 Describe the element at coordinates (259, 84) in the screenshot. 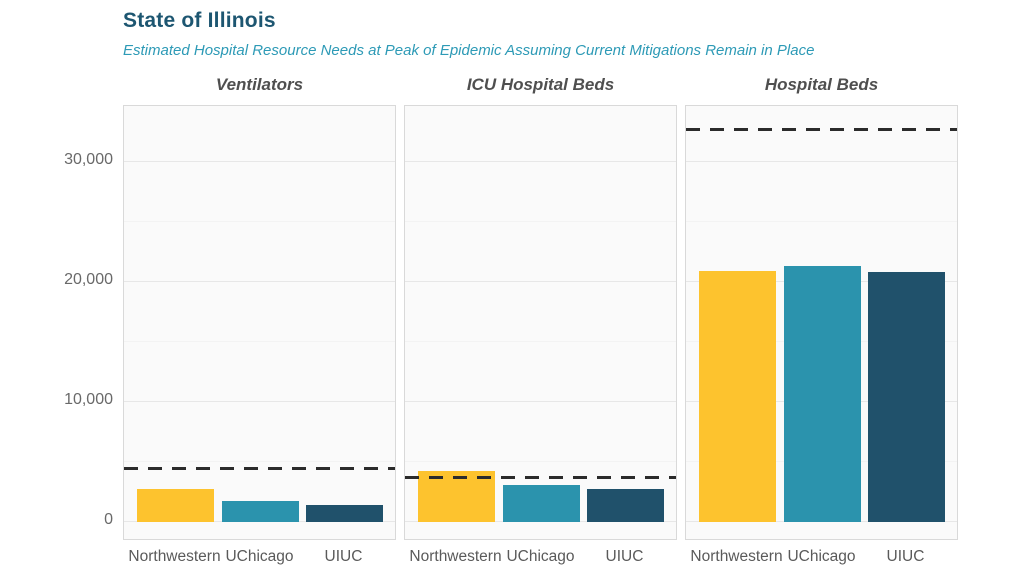

I see `panel-title: Ventilators` at that location.